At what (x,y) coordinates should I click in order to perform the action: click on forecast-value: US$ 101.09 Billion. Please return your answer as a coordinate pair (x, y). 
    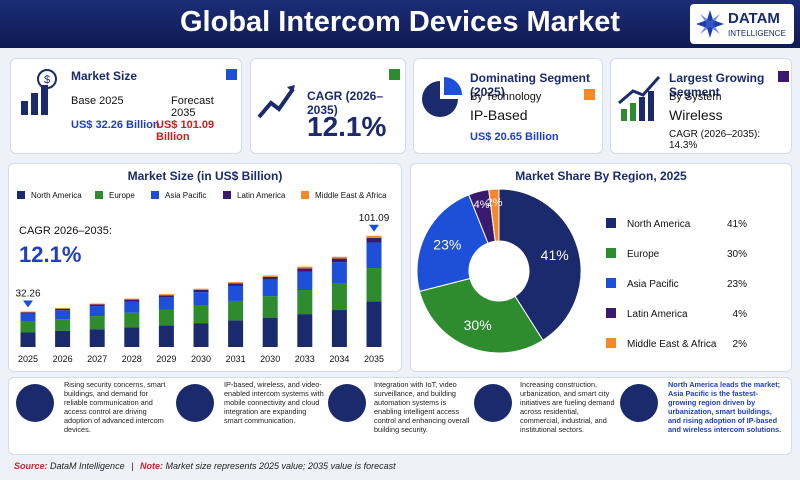
    Looking at the image, I should click on (185, 131).